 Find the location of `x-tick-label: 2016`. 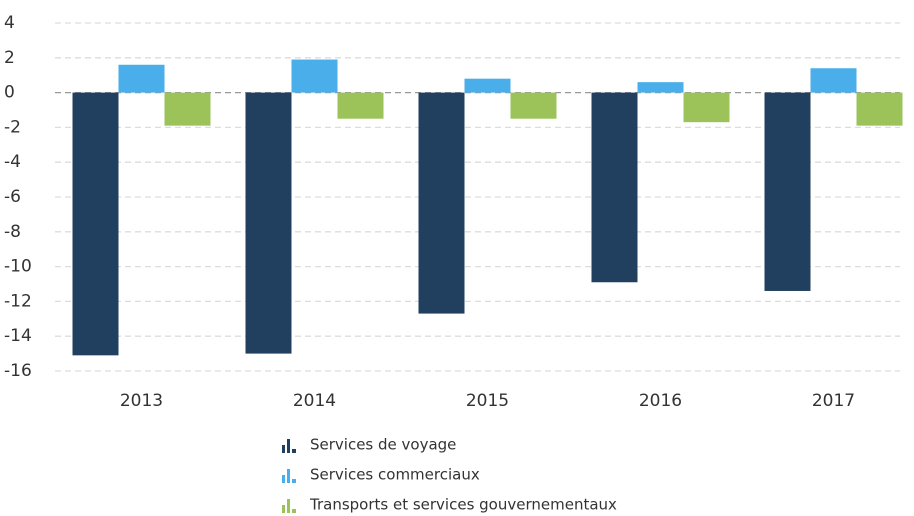

x-tick-label: 2016 is located at coordinates (660, 401).